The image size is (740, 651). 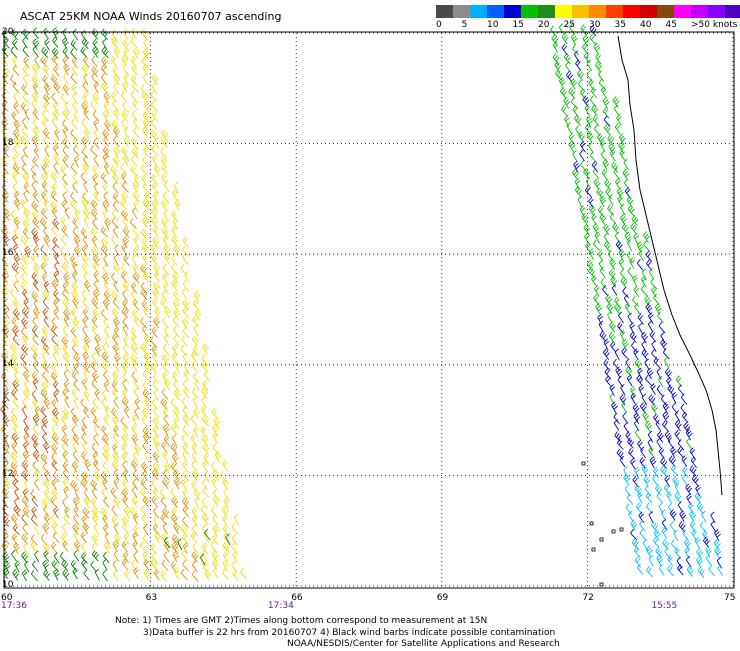 What do you see at coordinates (14, 606) in the screenshot?
I see `pass-time-label: 17:36` at bounding box center [14, 606].